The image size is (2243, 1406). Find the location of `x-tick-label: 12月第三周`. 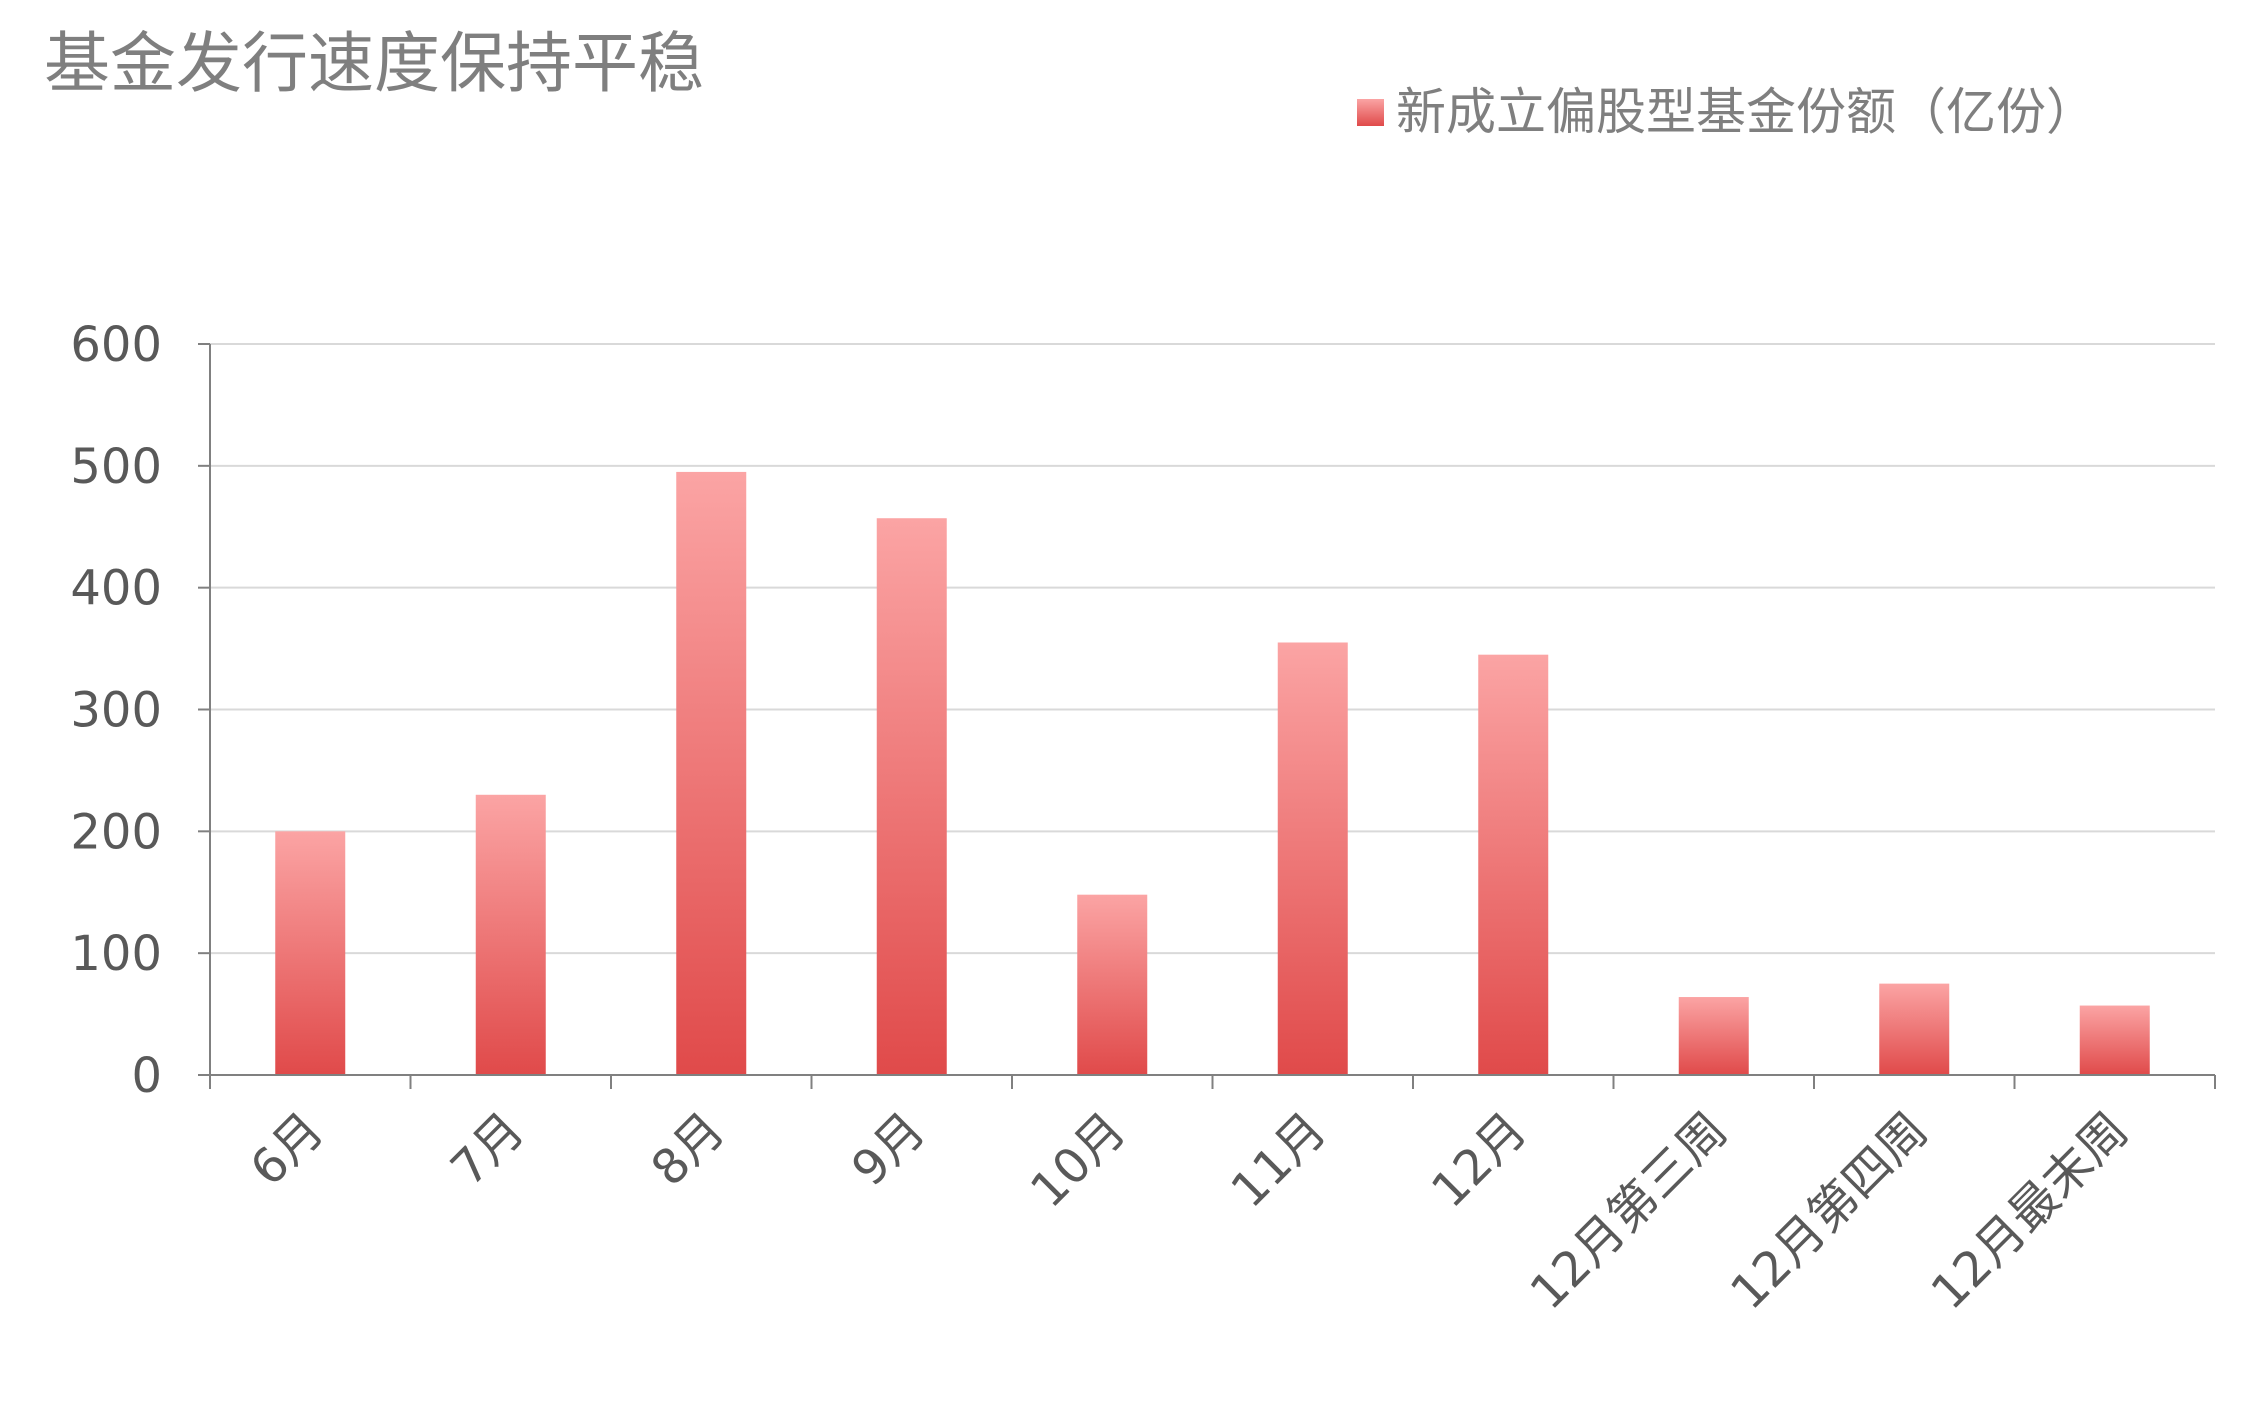

x-tick-label: 12月第三周 is located at coordinates (1629, 1211).